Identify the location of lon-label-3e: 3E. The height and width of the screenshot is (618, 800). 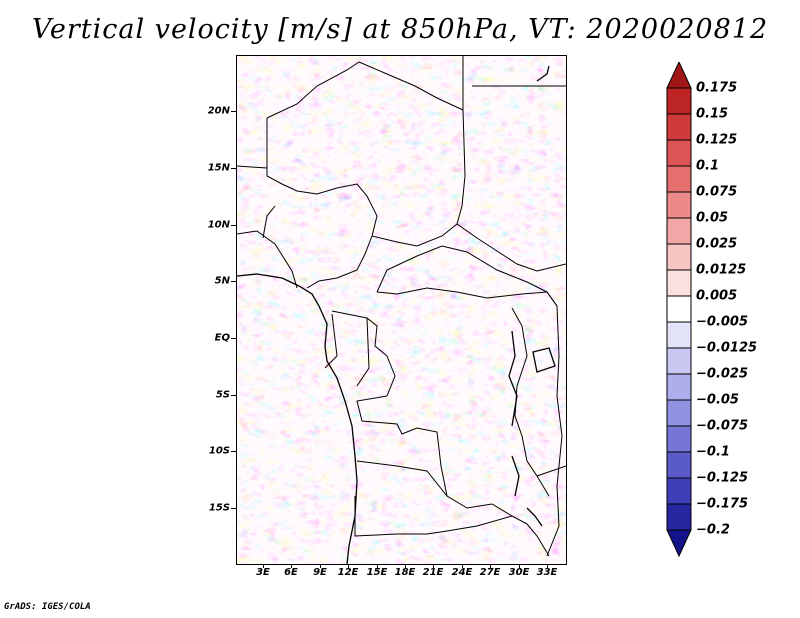
(263, 572).